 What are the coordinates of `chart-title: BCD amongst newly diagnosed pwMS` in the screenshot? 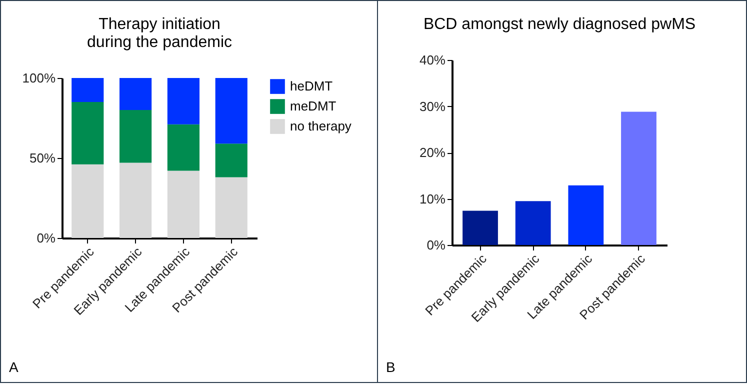 It's located at (559, 24).